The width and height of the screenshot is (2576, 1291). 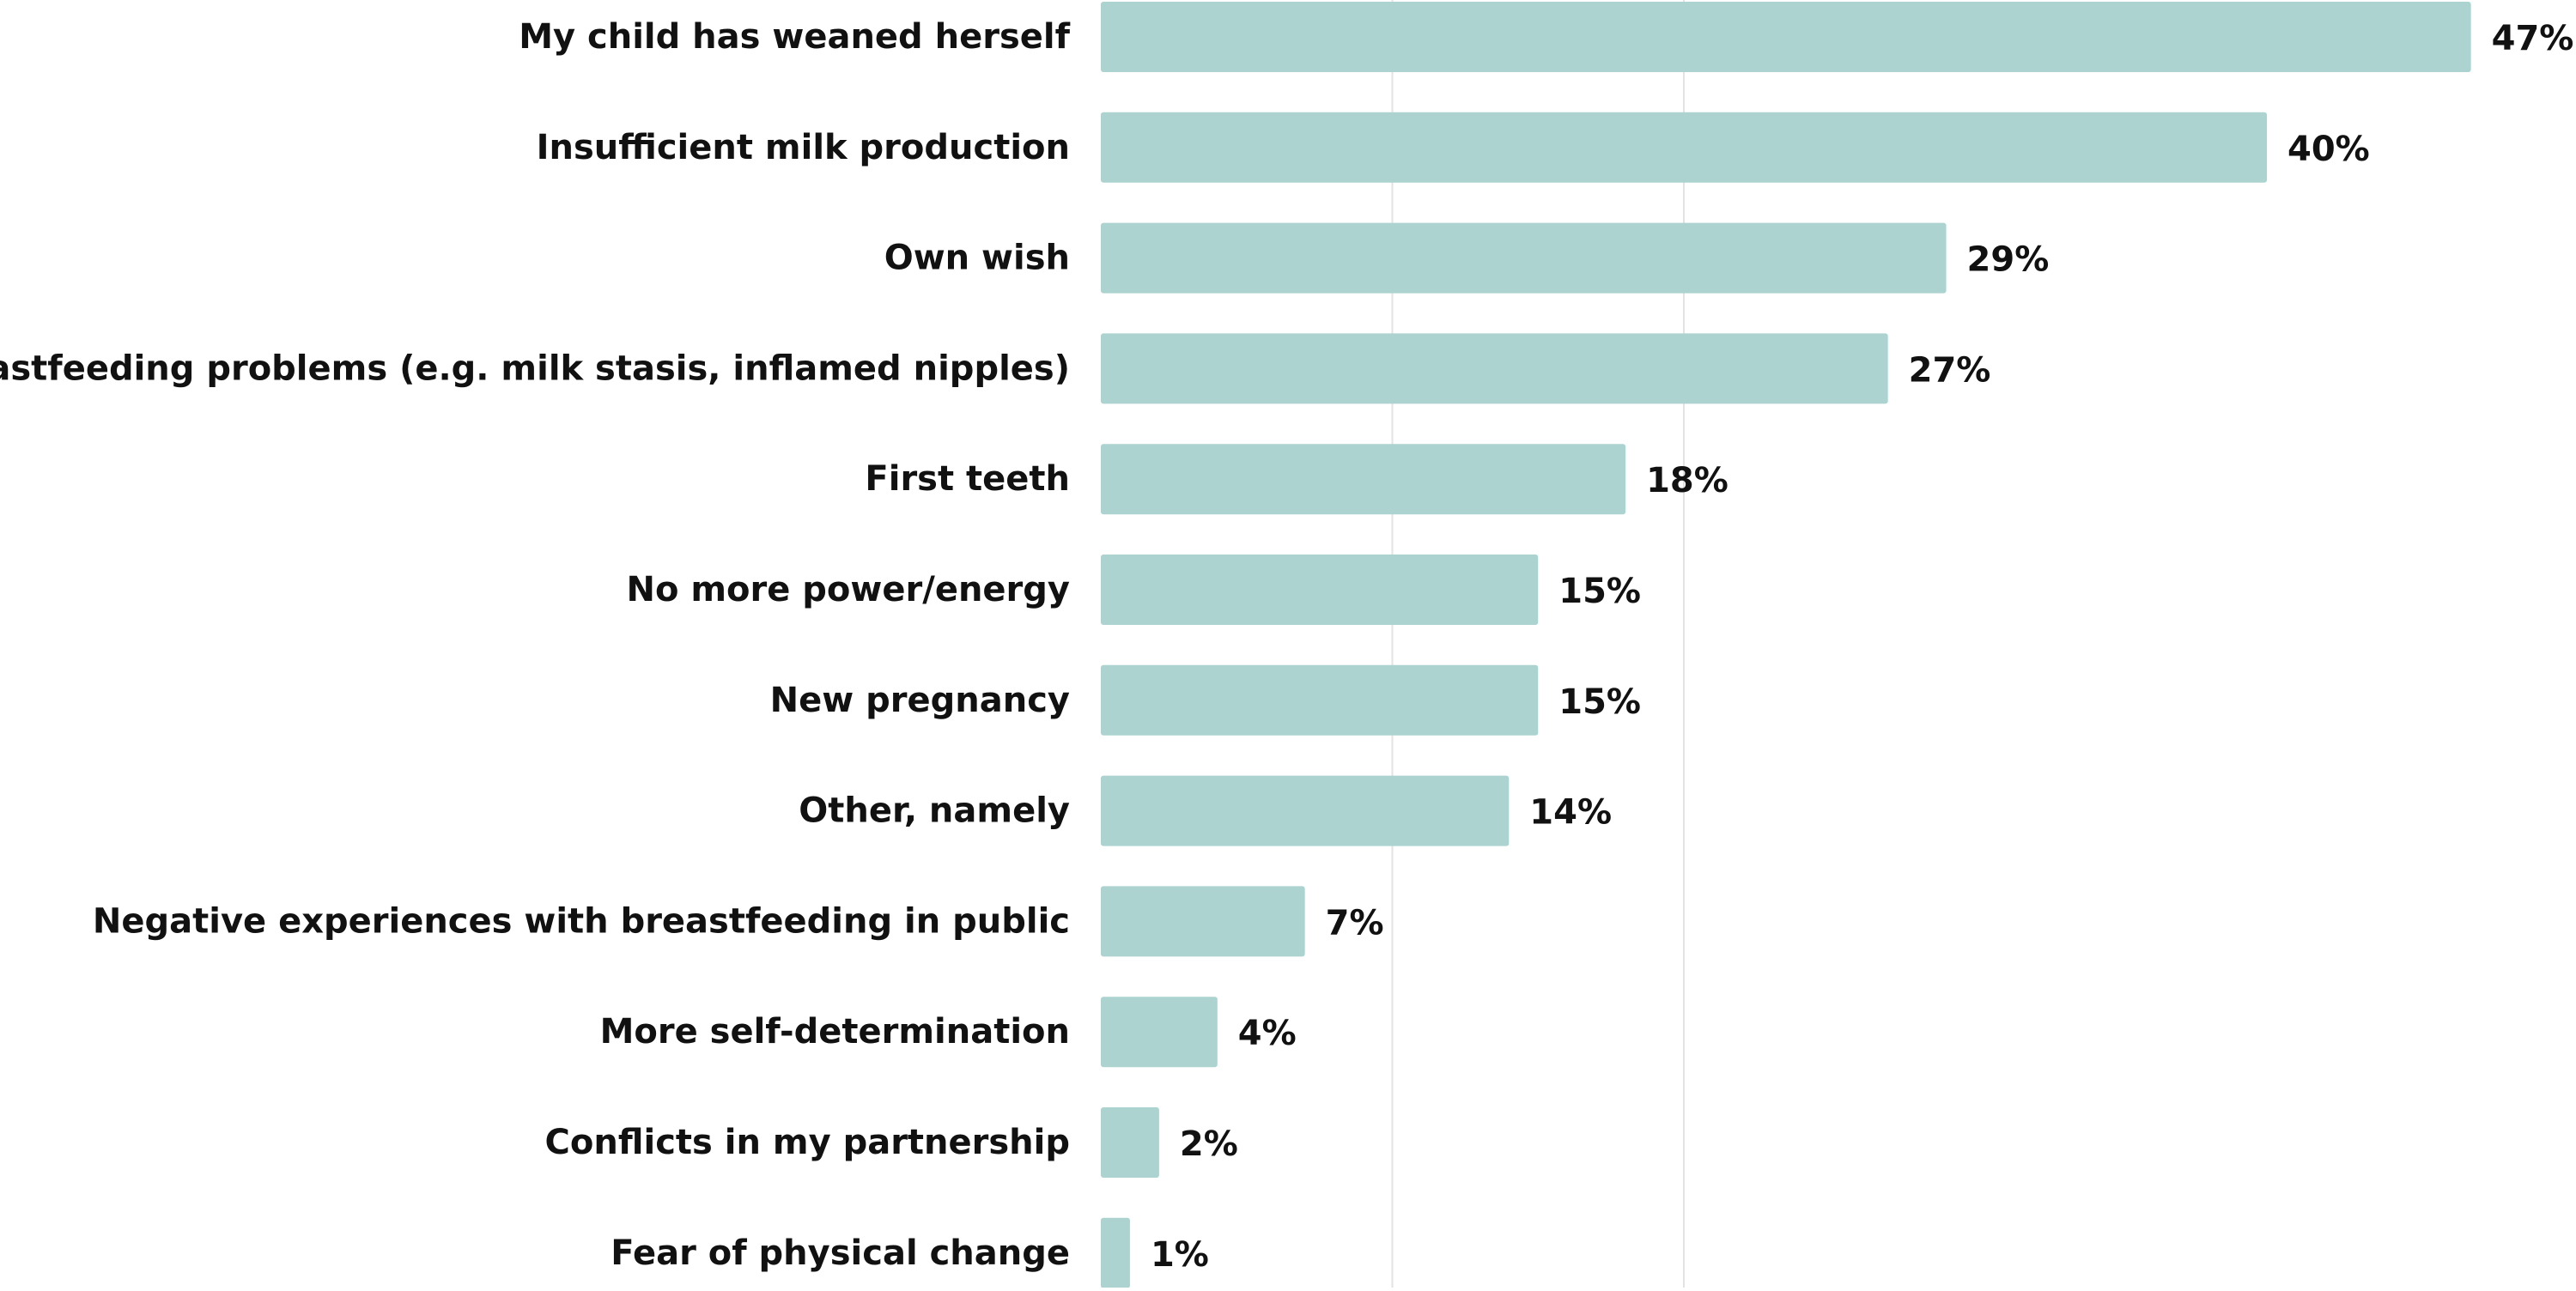 I want to click on value-label: 7%, so click(x=1355, y=923).